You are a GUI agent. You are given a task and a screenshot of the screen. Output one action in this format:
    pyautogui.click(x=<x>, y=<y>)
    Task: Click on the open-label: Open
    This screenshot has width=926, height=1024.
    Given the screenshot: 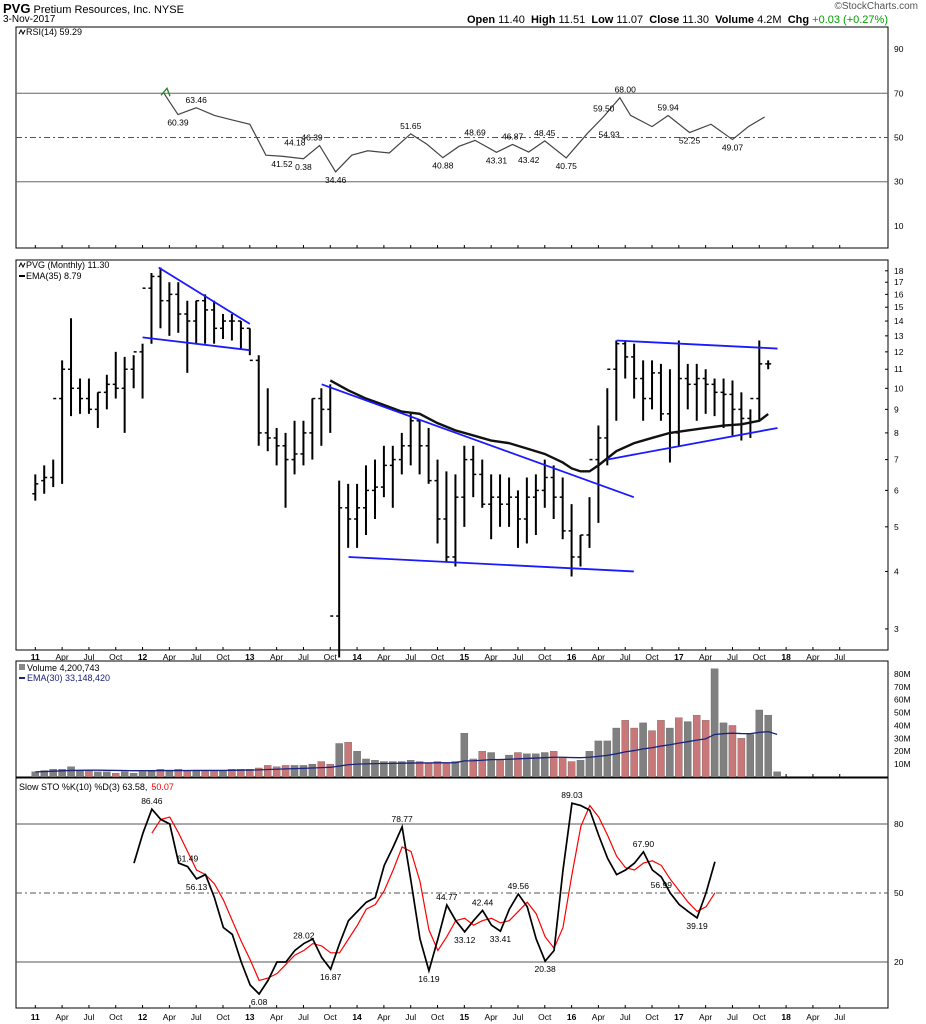 What is the action you would take?
    pyautogui.click(x=481, y=20)
    